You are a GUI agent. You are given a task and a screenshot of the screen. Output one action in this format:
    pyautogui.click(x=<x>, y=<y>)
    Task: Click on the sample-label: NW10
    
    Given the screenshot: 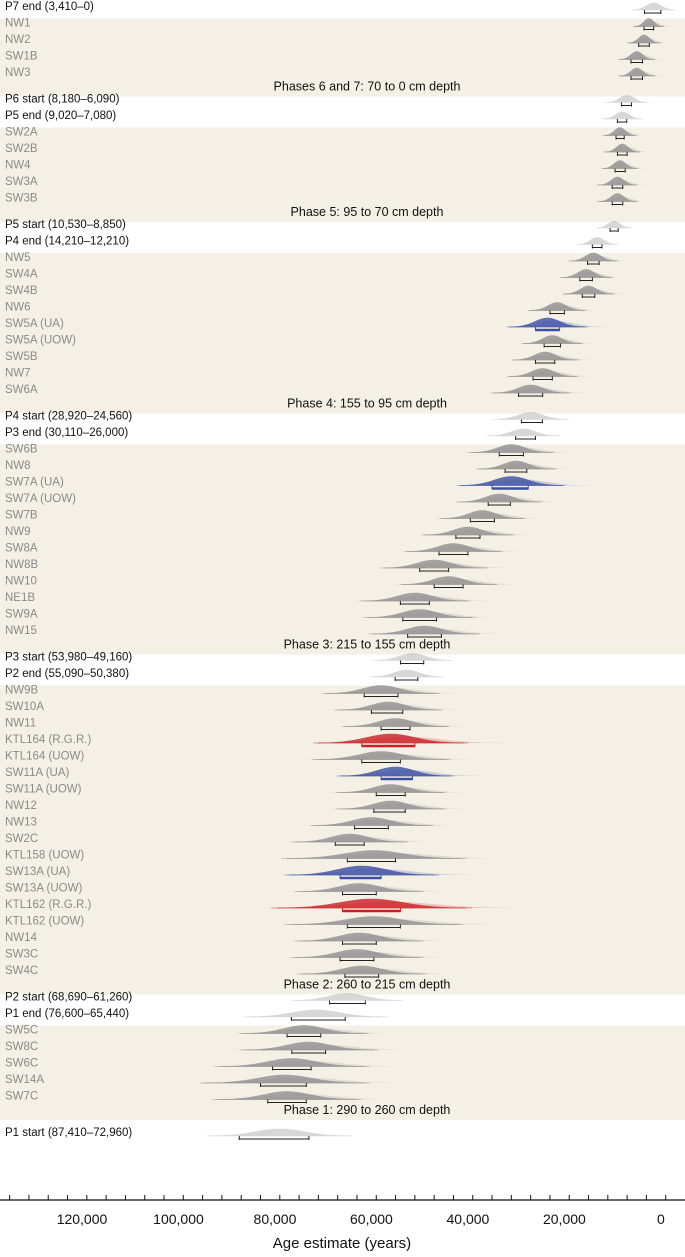 What is the action you would take?
    pyautogui.click(x=21, y=582)
    